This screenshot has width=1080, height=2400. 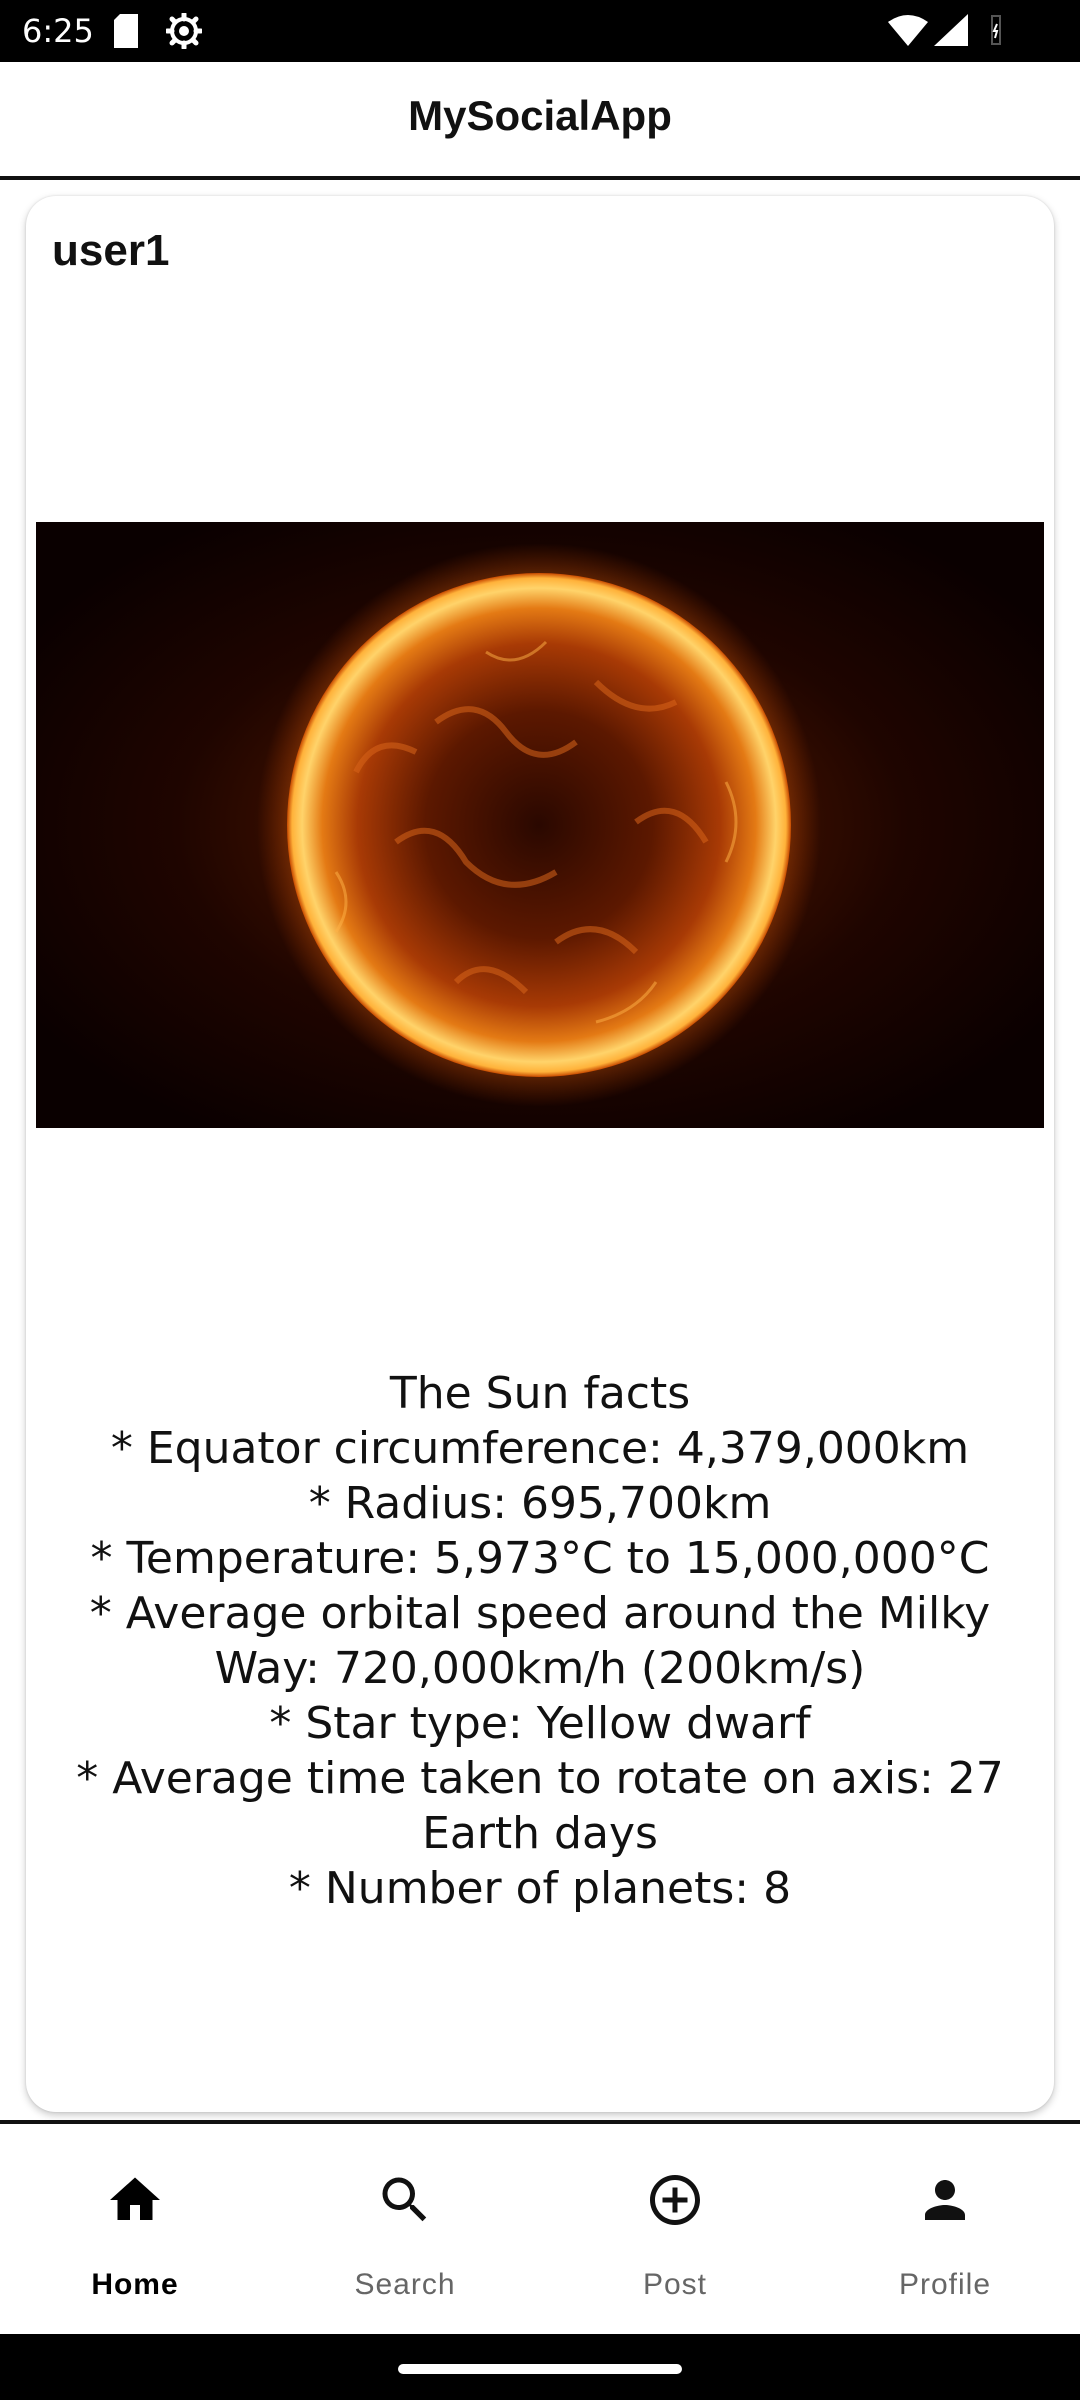 What do you see at coordinates (540, 1833) in the screenshot?
I see `post-text-line: Earth days` at bounding box center [540, 1833].